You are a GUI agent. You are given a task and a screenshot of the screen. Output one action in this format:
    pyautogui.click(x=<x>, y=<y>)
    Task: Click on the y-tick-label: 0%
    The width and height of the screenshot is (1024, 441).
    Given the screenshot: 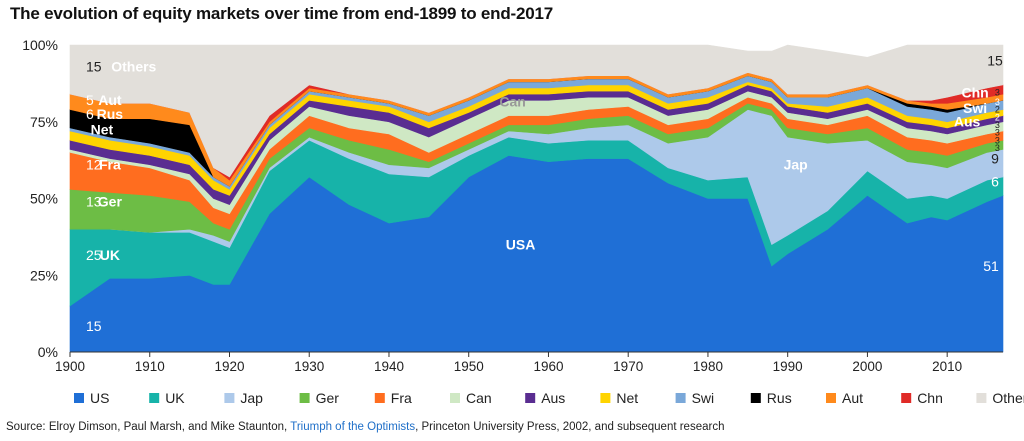 What is the action you would take?
    pyautogui.click(x=48, y=352)
    